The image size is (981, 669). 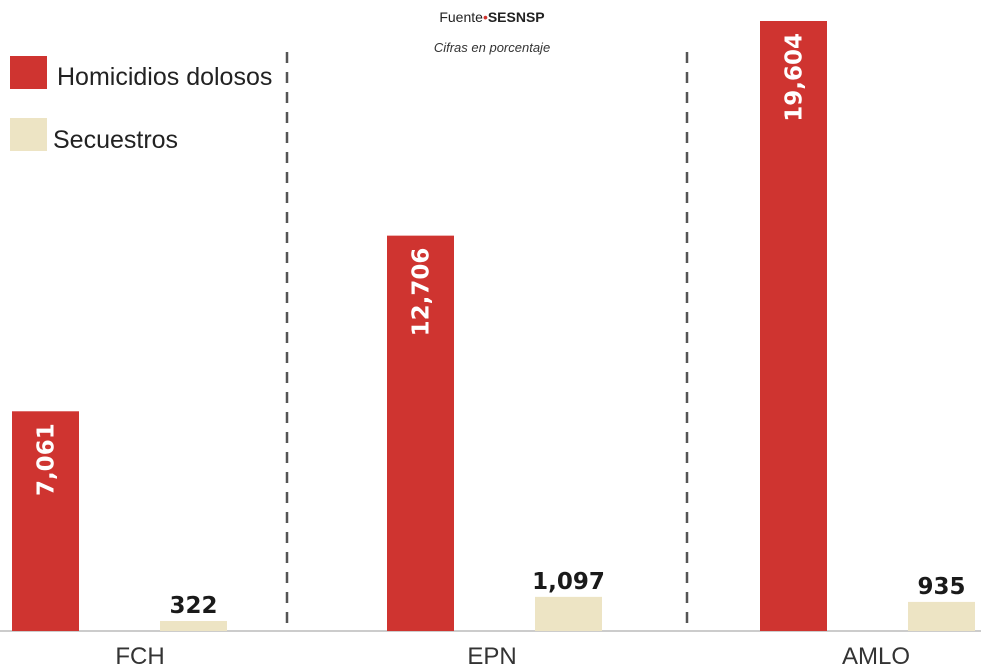 What do you see at coordinates (422, 292) in the screenshot?
I see `bar-label-homicidios-epn: 12,706` at bounding box center [422, 292].